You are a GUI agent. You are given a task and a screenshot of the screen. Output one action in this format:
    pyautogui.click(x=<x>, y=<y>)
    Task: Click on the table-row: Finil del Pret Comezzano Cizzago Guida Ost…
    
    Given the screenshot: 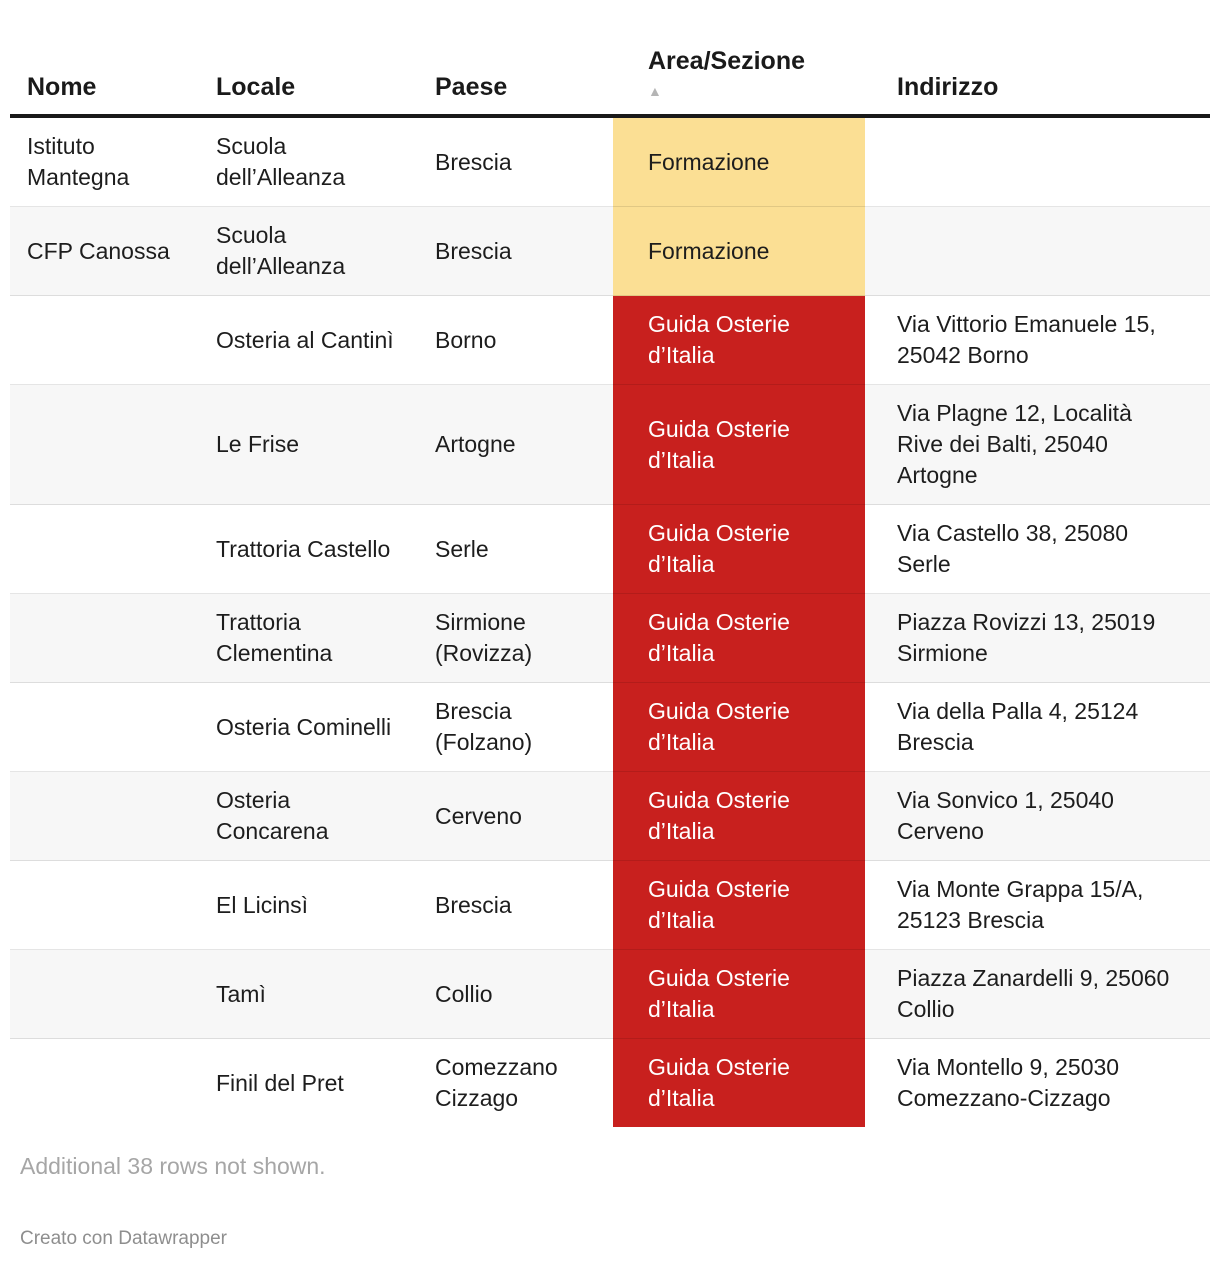 What is the action you would take?
    pyautogui.click(x=610, y=1082)
    